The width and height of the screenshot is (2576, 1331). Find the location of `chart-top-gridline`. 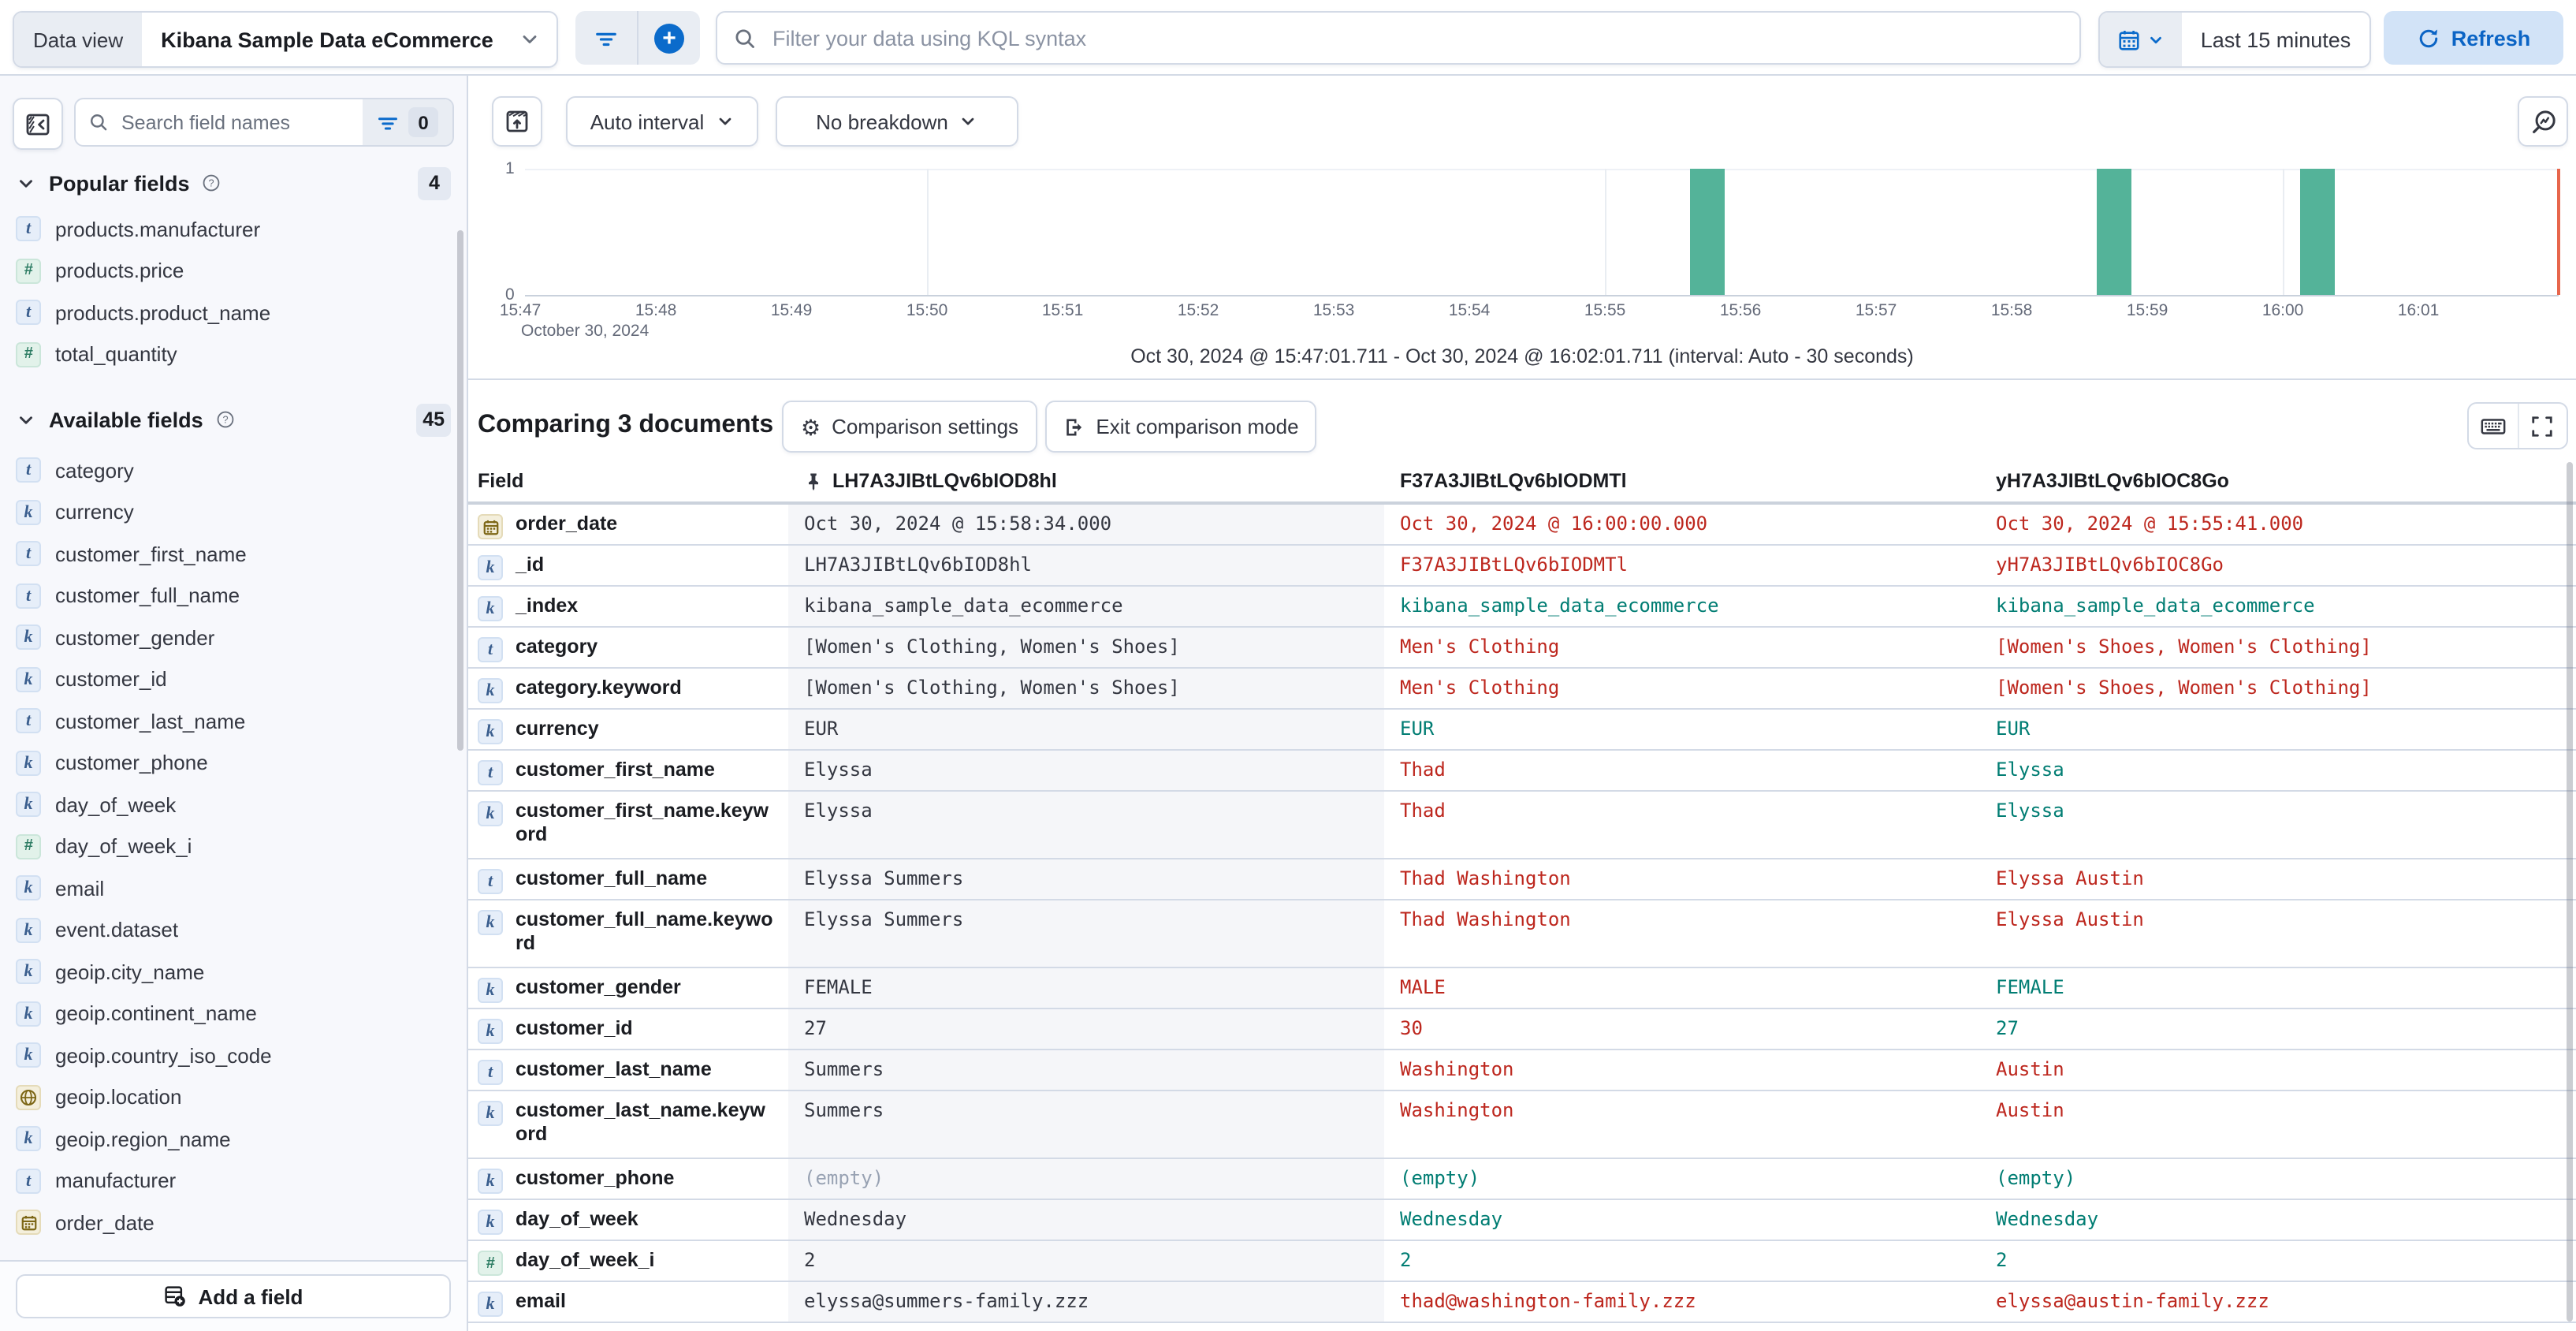

chart-top-gridline is located at coordinates (1541, 169).